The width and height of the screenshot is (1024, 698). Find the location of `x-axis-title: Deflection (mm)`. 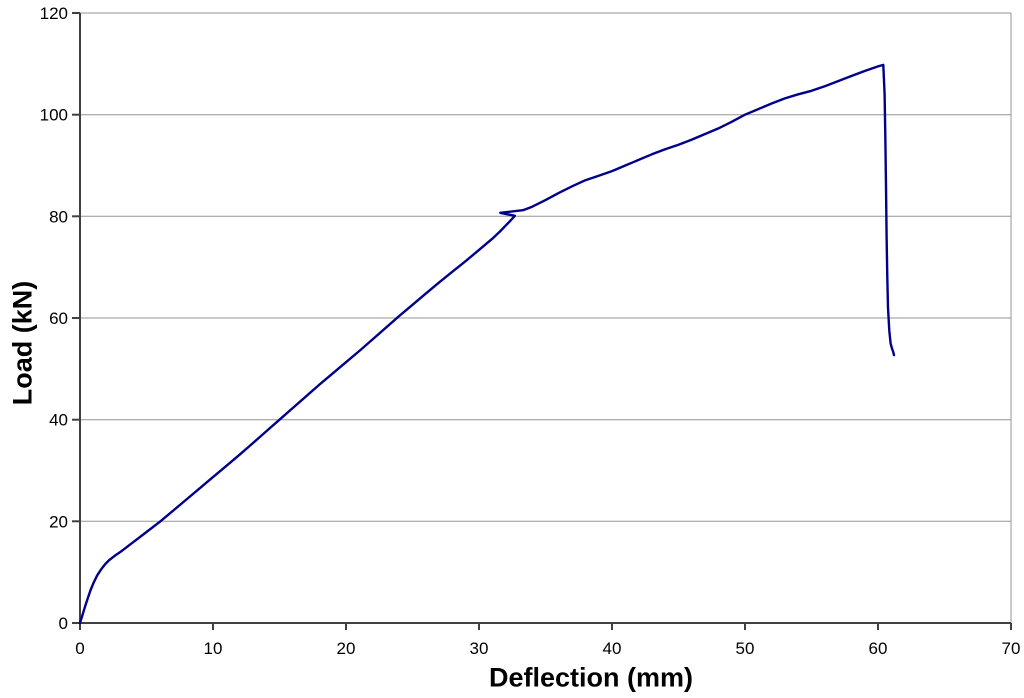

x-axis-title: Deflection (mm) is located at coordinates (591, 677).